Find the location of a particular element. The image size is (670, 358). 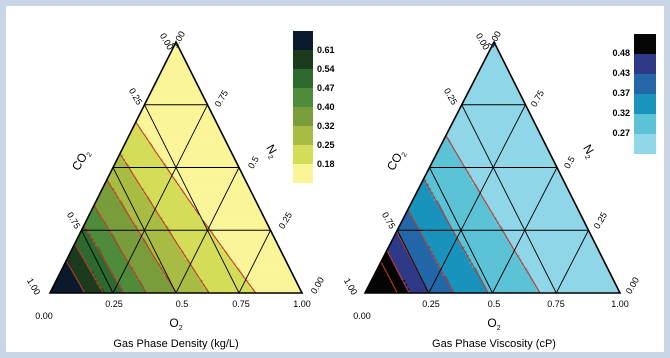

density-legend: 0.61 0.54 0.47 0.40 0.32 0.25 0.18 is located at coordinates (314, 107).